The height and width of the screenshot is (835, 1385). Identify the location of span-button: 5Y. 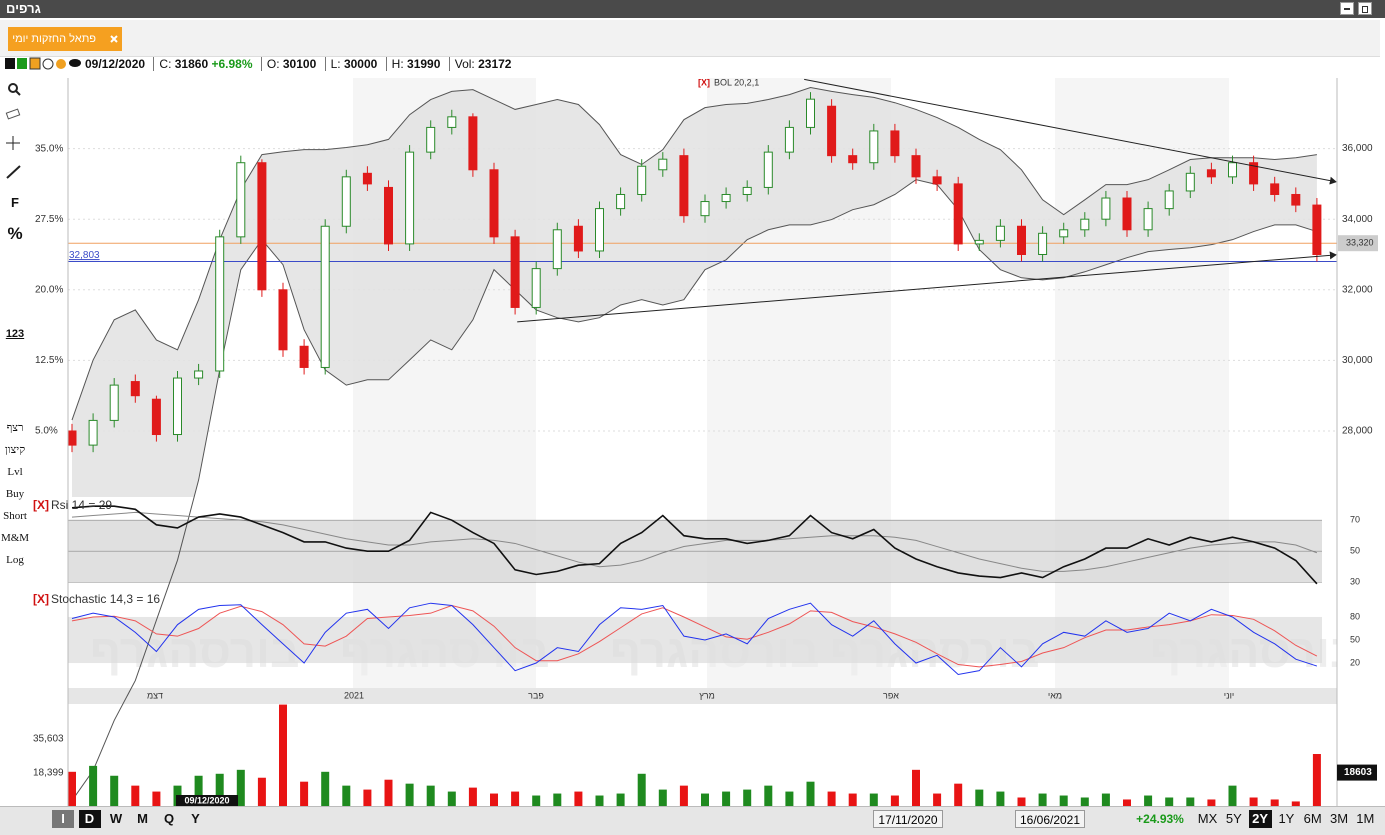
(1233, 818).